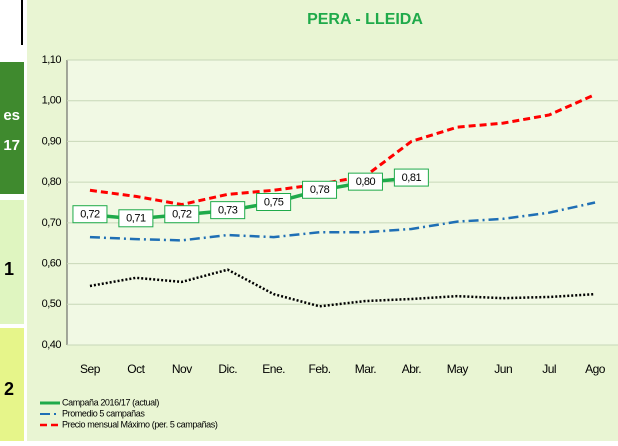  What do you see at coordinates (11, 115) in the screenshot?
I see `side-label: es` at bounding box center [11, 115].